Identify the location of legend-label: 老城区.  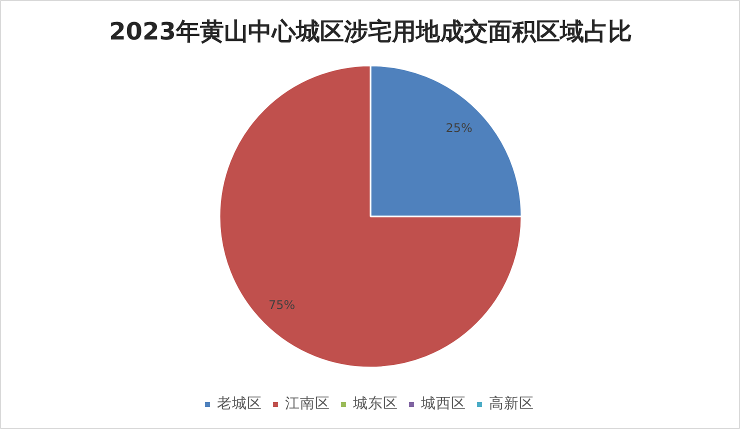
(239, 404).